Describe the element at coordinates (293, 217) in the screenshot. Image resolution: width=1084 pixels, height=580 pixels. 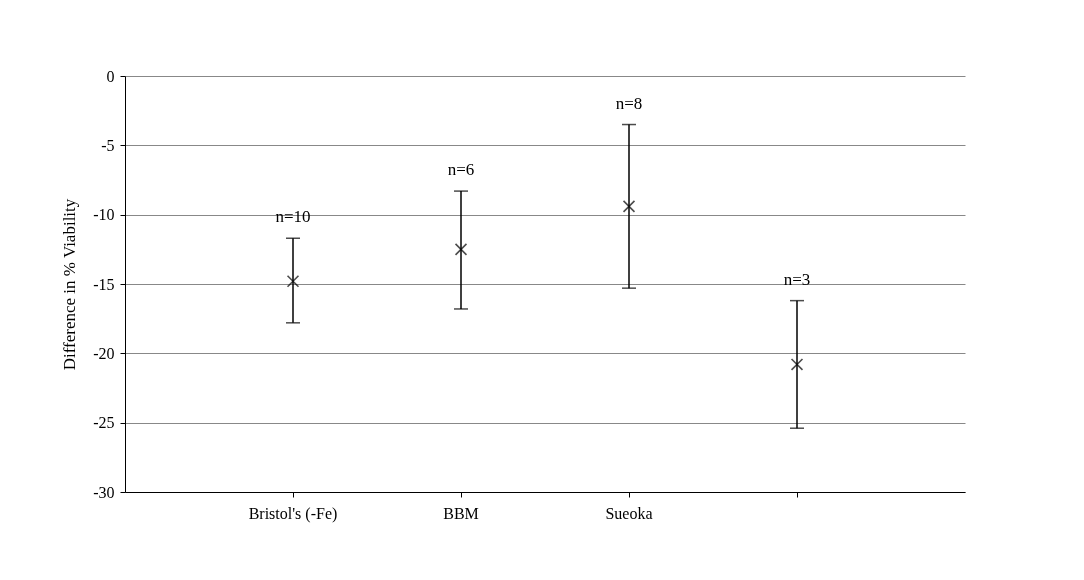
I see `annotation: n=10` at that location.